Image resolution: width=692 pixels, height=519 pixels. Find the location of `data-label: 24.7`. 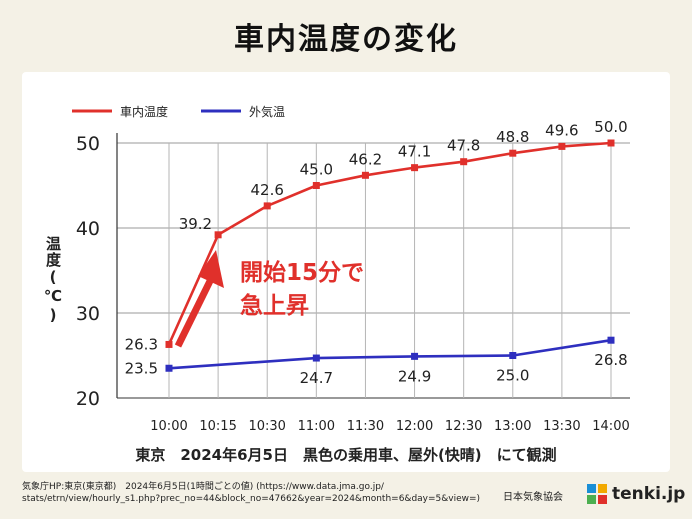

data-label: 24.7 is located at coordinates (316, 378).